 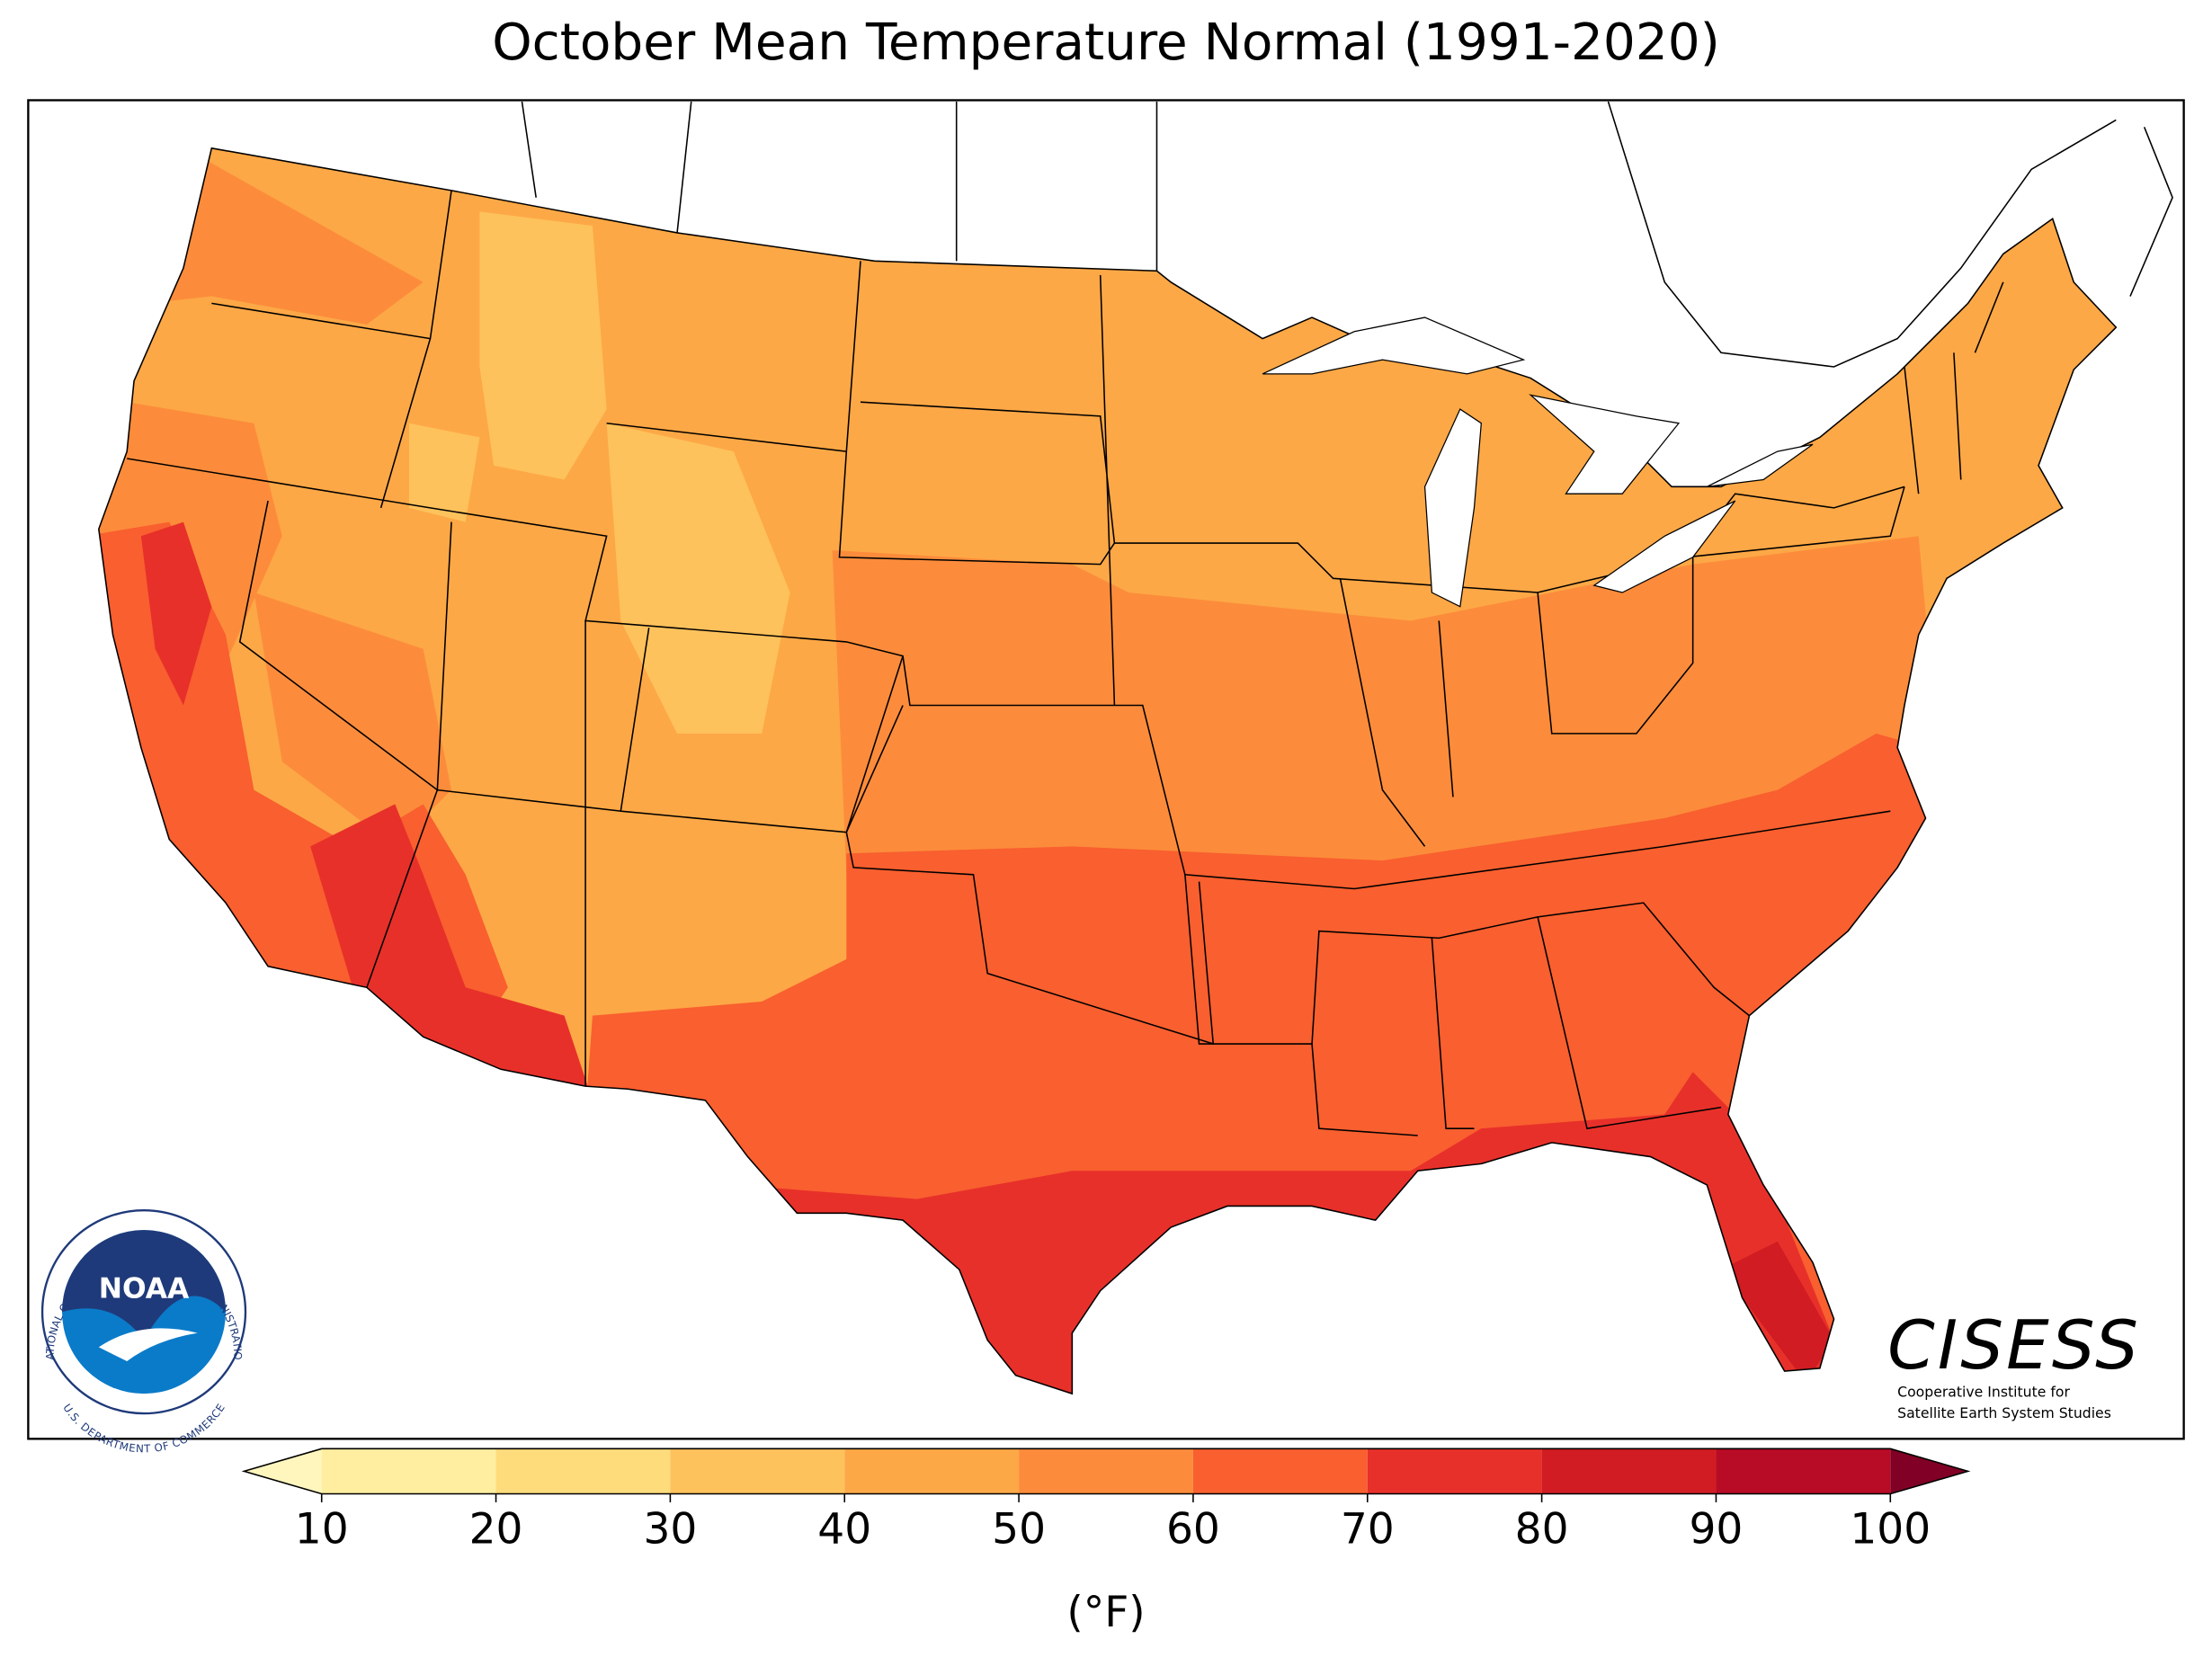 What do you see at coordinates (2004, 1413) in the screenshot?
I see `cisess-line2: Satellite Earth System Studies` at bounding box center [2004, 1413].